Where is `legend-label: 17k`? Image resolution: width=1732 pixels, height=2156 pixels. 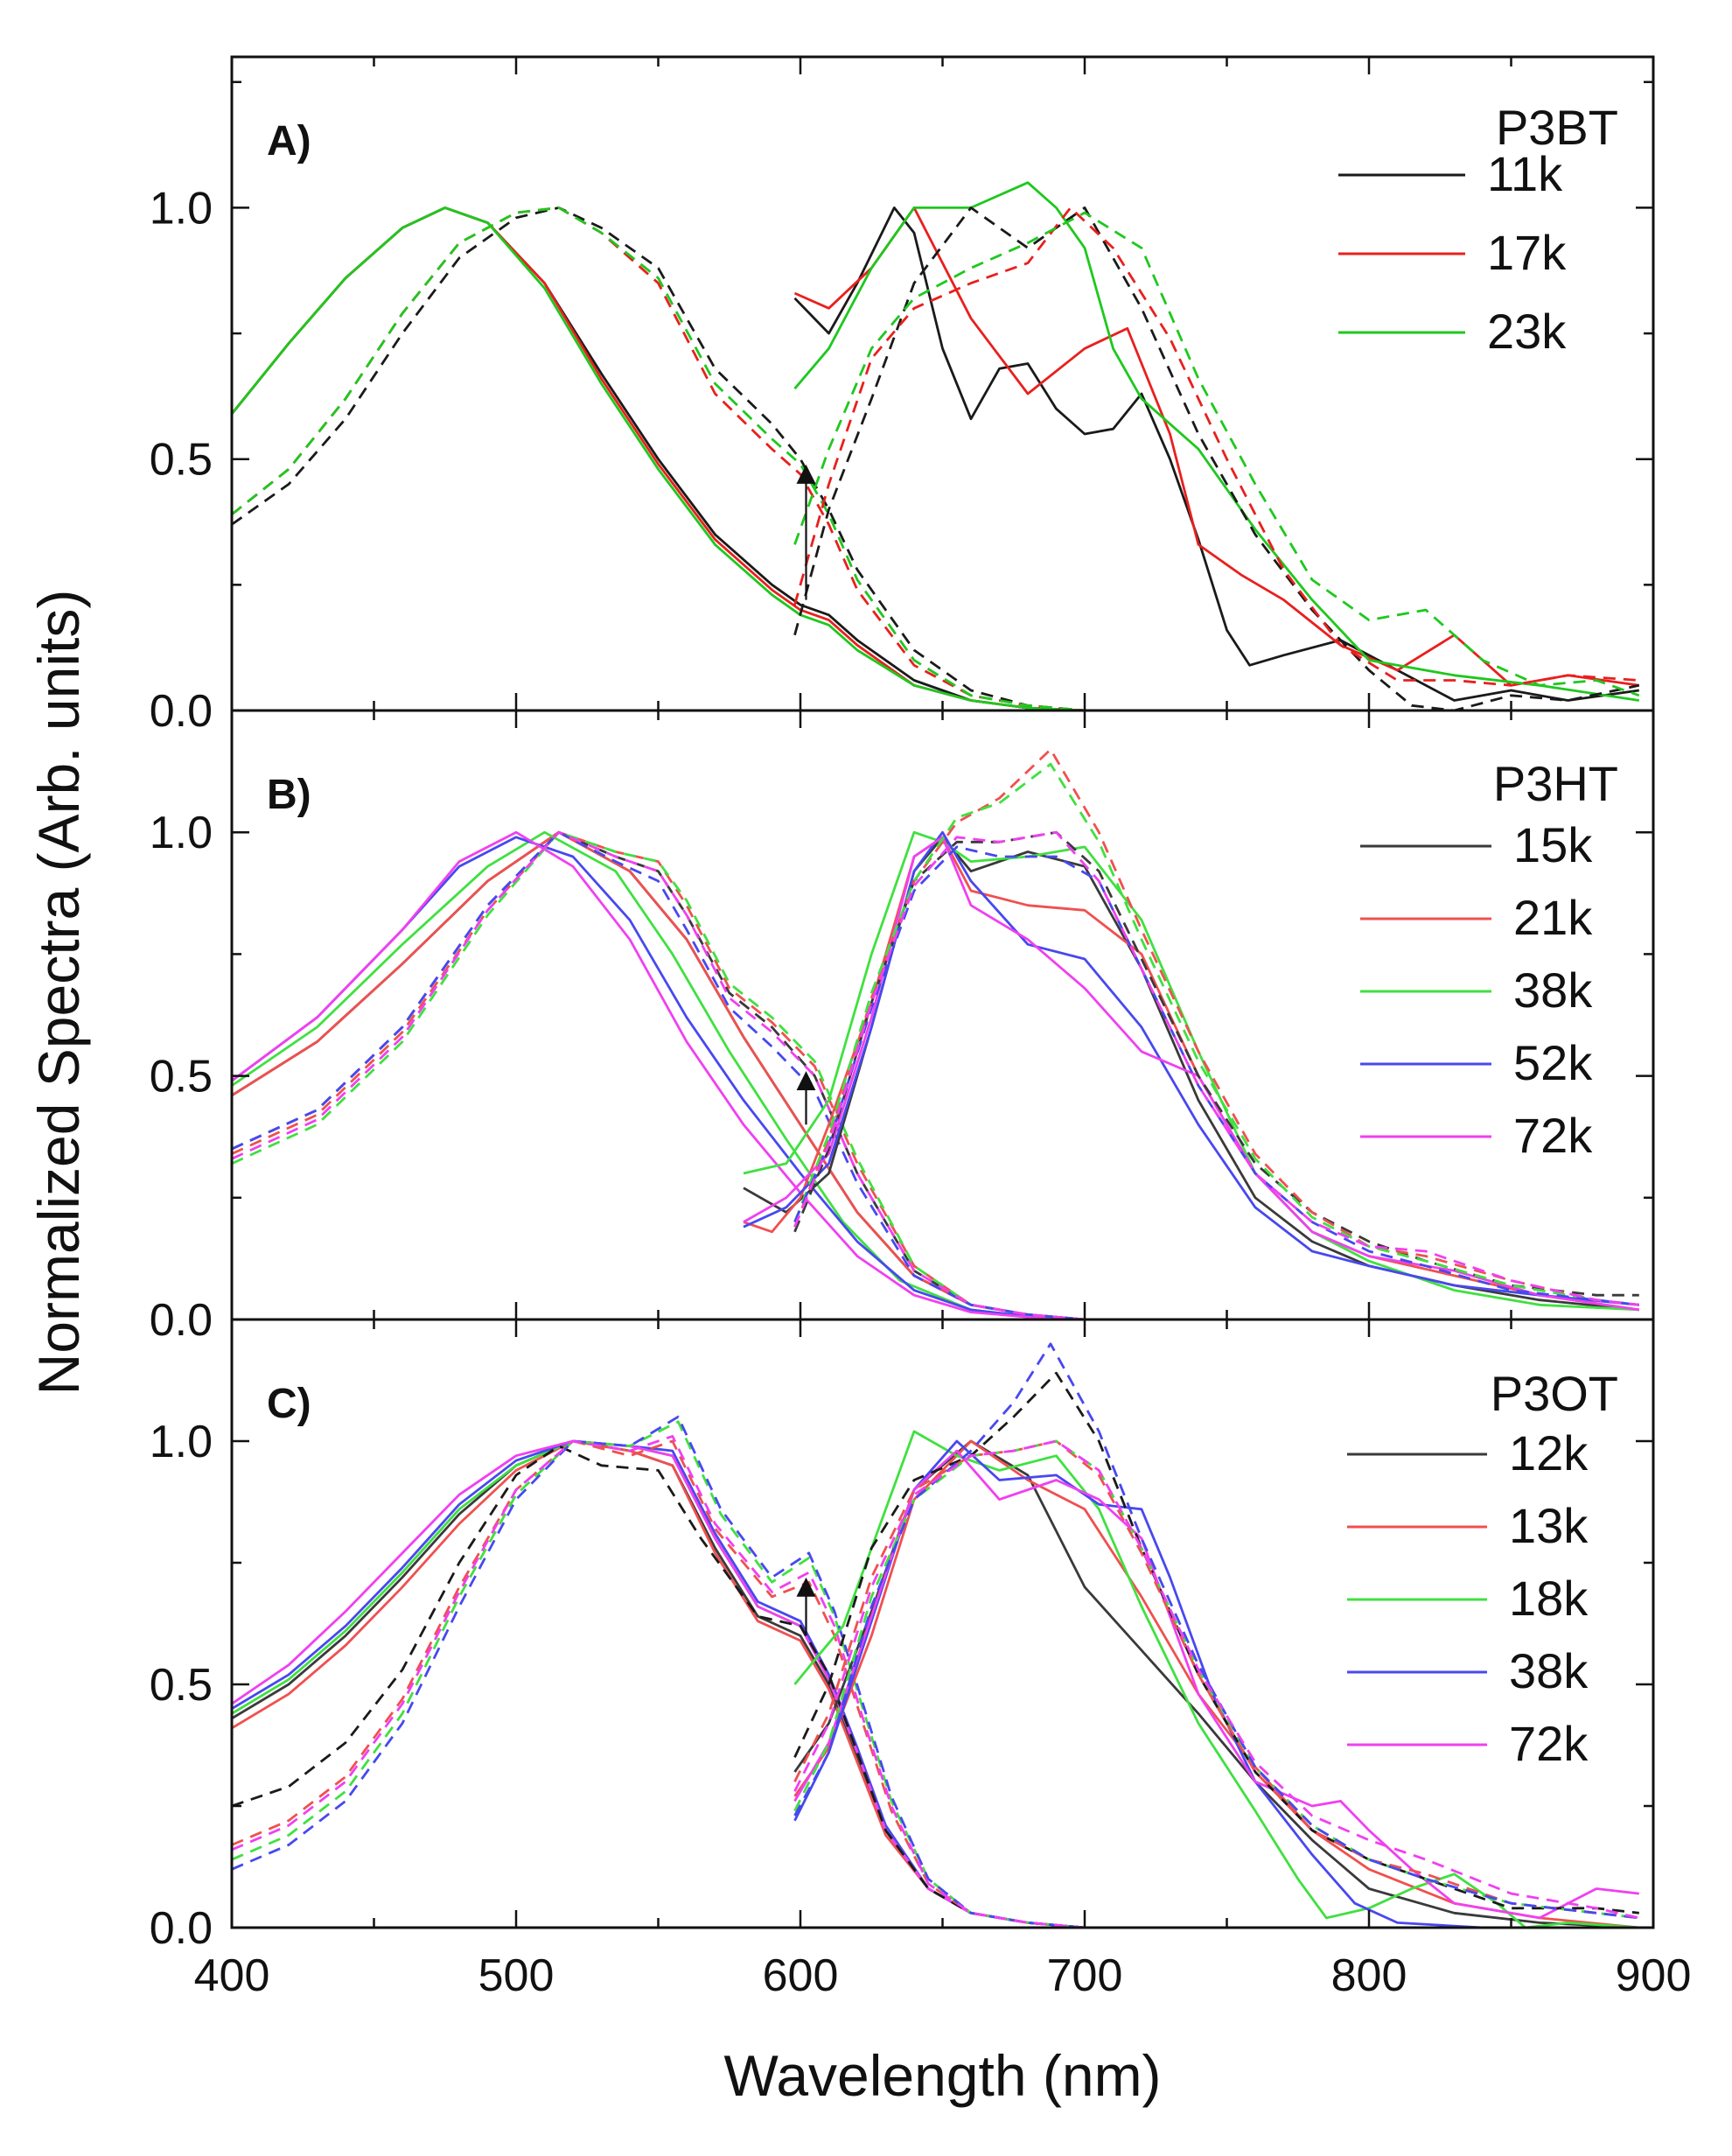 legend-label: 17k is located at coordinates (1527, 252).